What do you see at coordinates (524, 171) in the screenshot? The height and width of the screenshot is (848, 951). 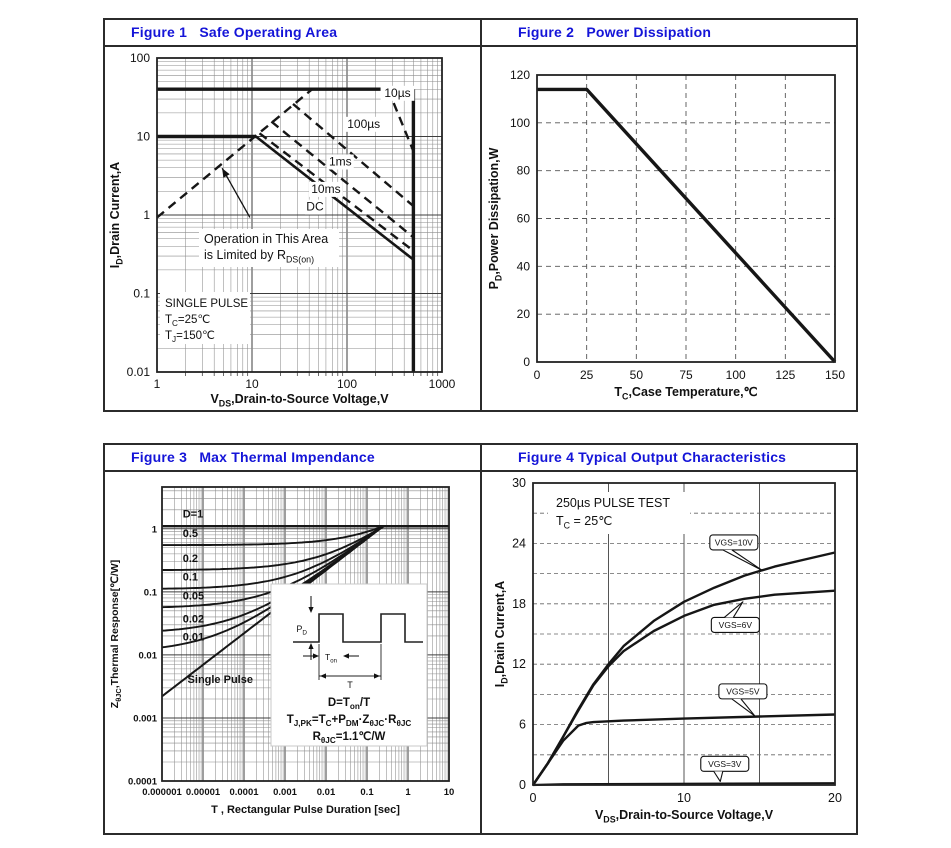 I see `svg-text: 80` at bounding box center [524, 171].